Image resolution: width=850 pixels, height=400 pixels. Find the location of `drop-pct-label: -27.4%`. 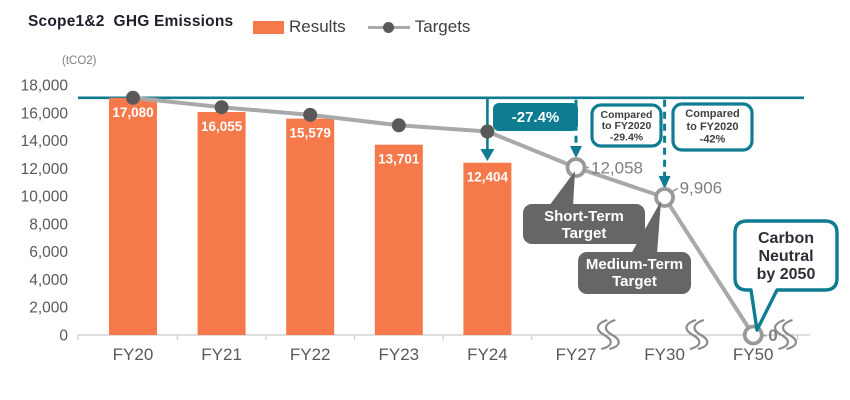

drop-pct-label: -27.4% is located at coordinates (536, 117).